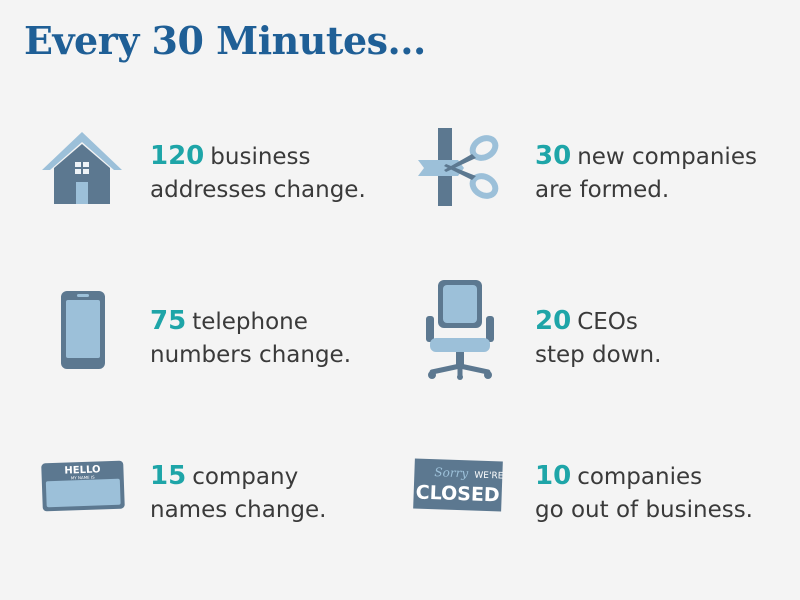  What do you see at coordinates (640, 477) in the screenshot?
I see `stat-line1: companies` at bounding box center [640, 477].